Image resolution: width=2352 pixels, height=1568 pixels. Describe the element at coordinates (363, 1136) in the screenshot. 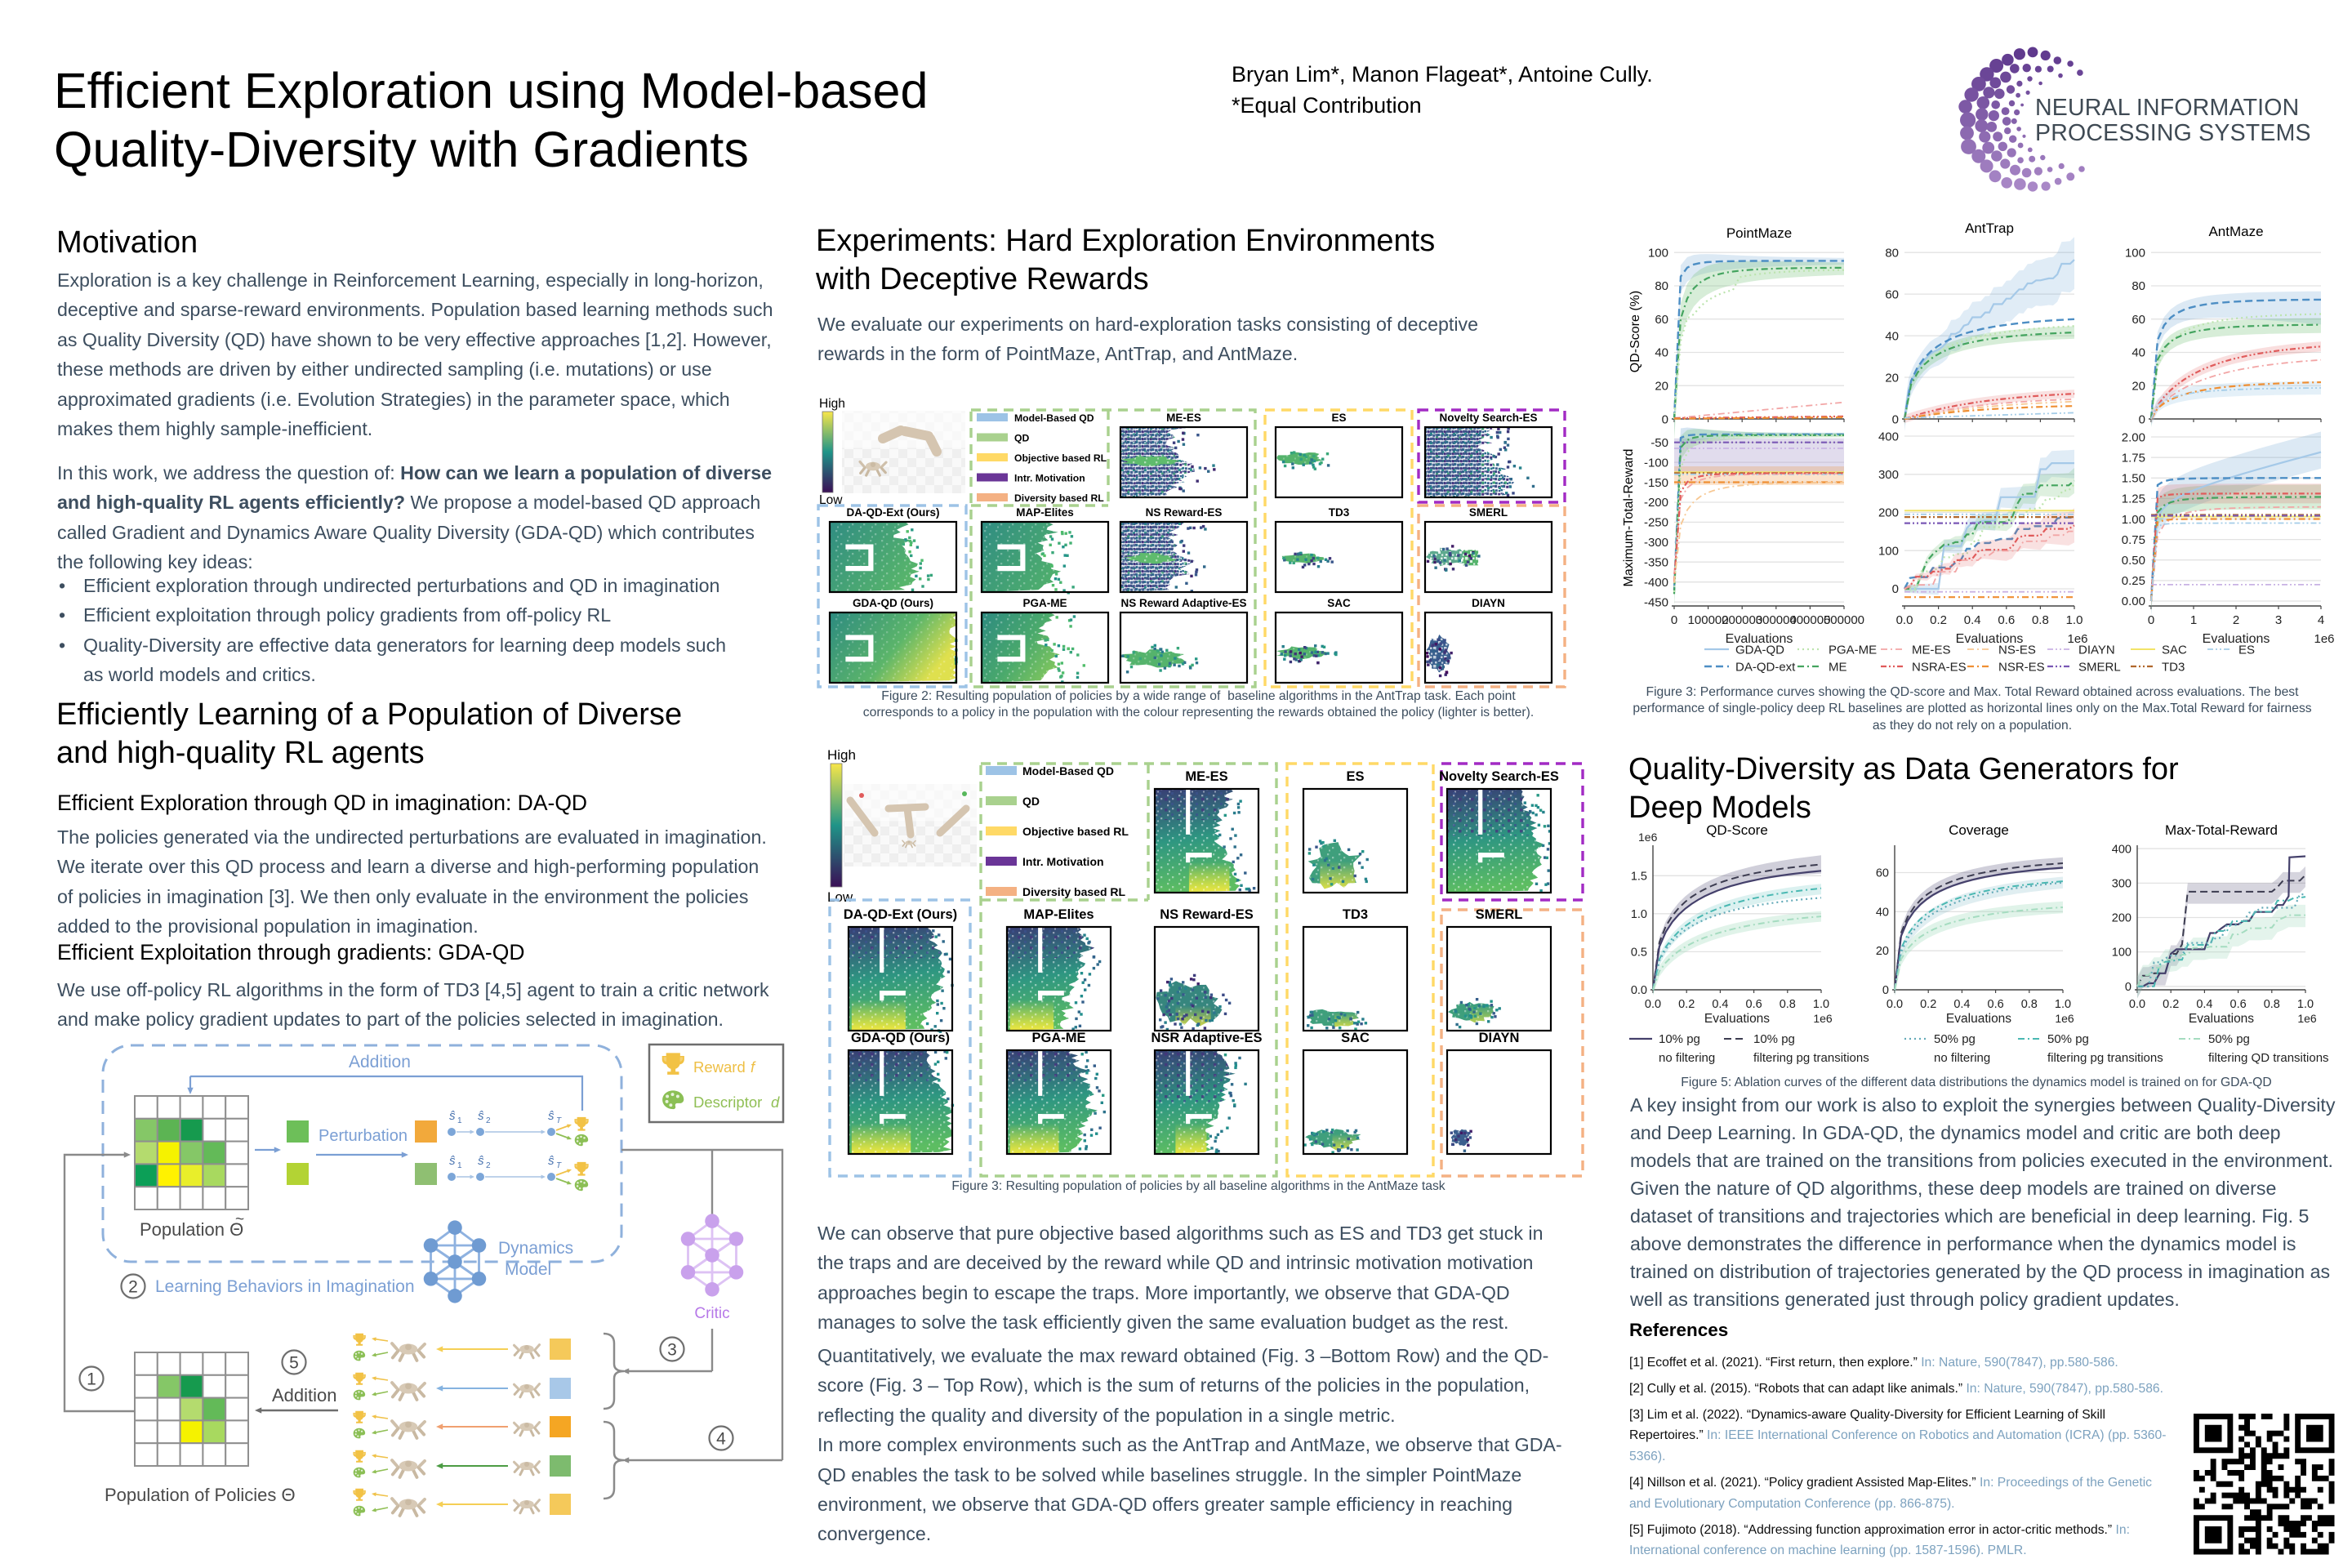

I see `svg-text: Perturbation` at that location.